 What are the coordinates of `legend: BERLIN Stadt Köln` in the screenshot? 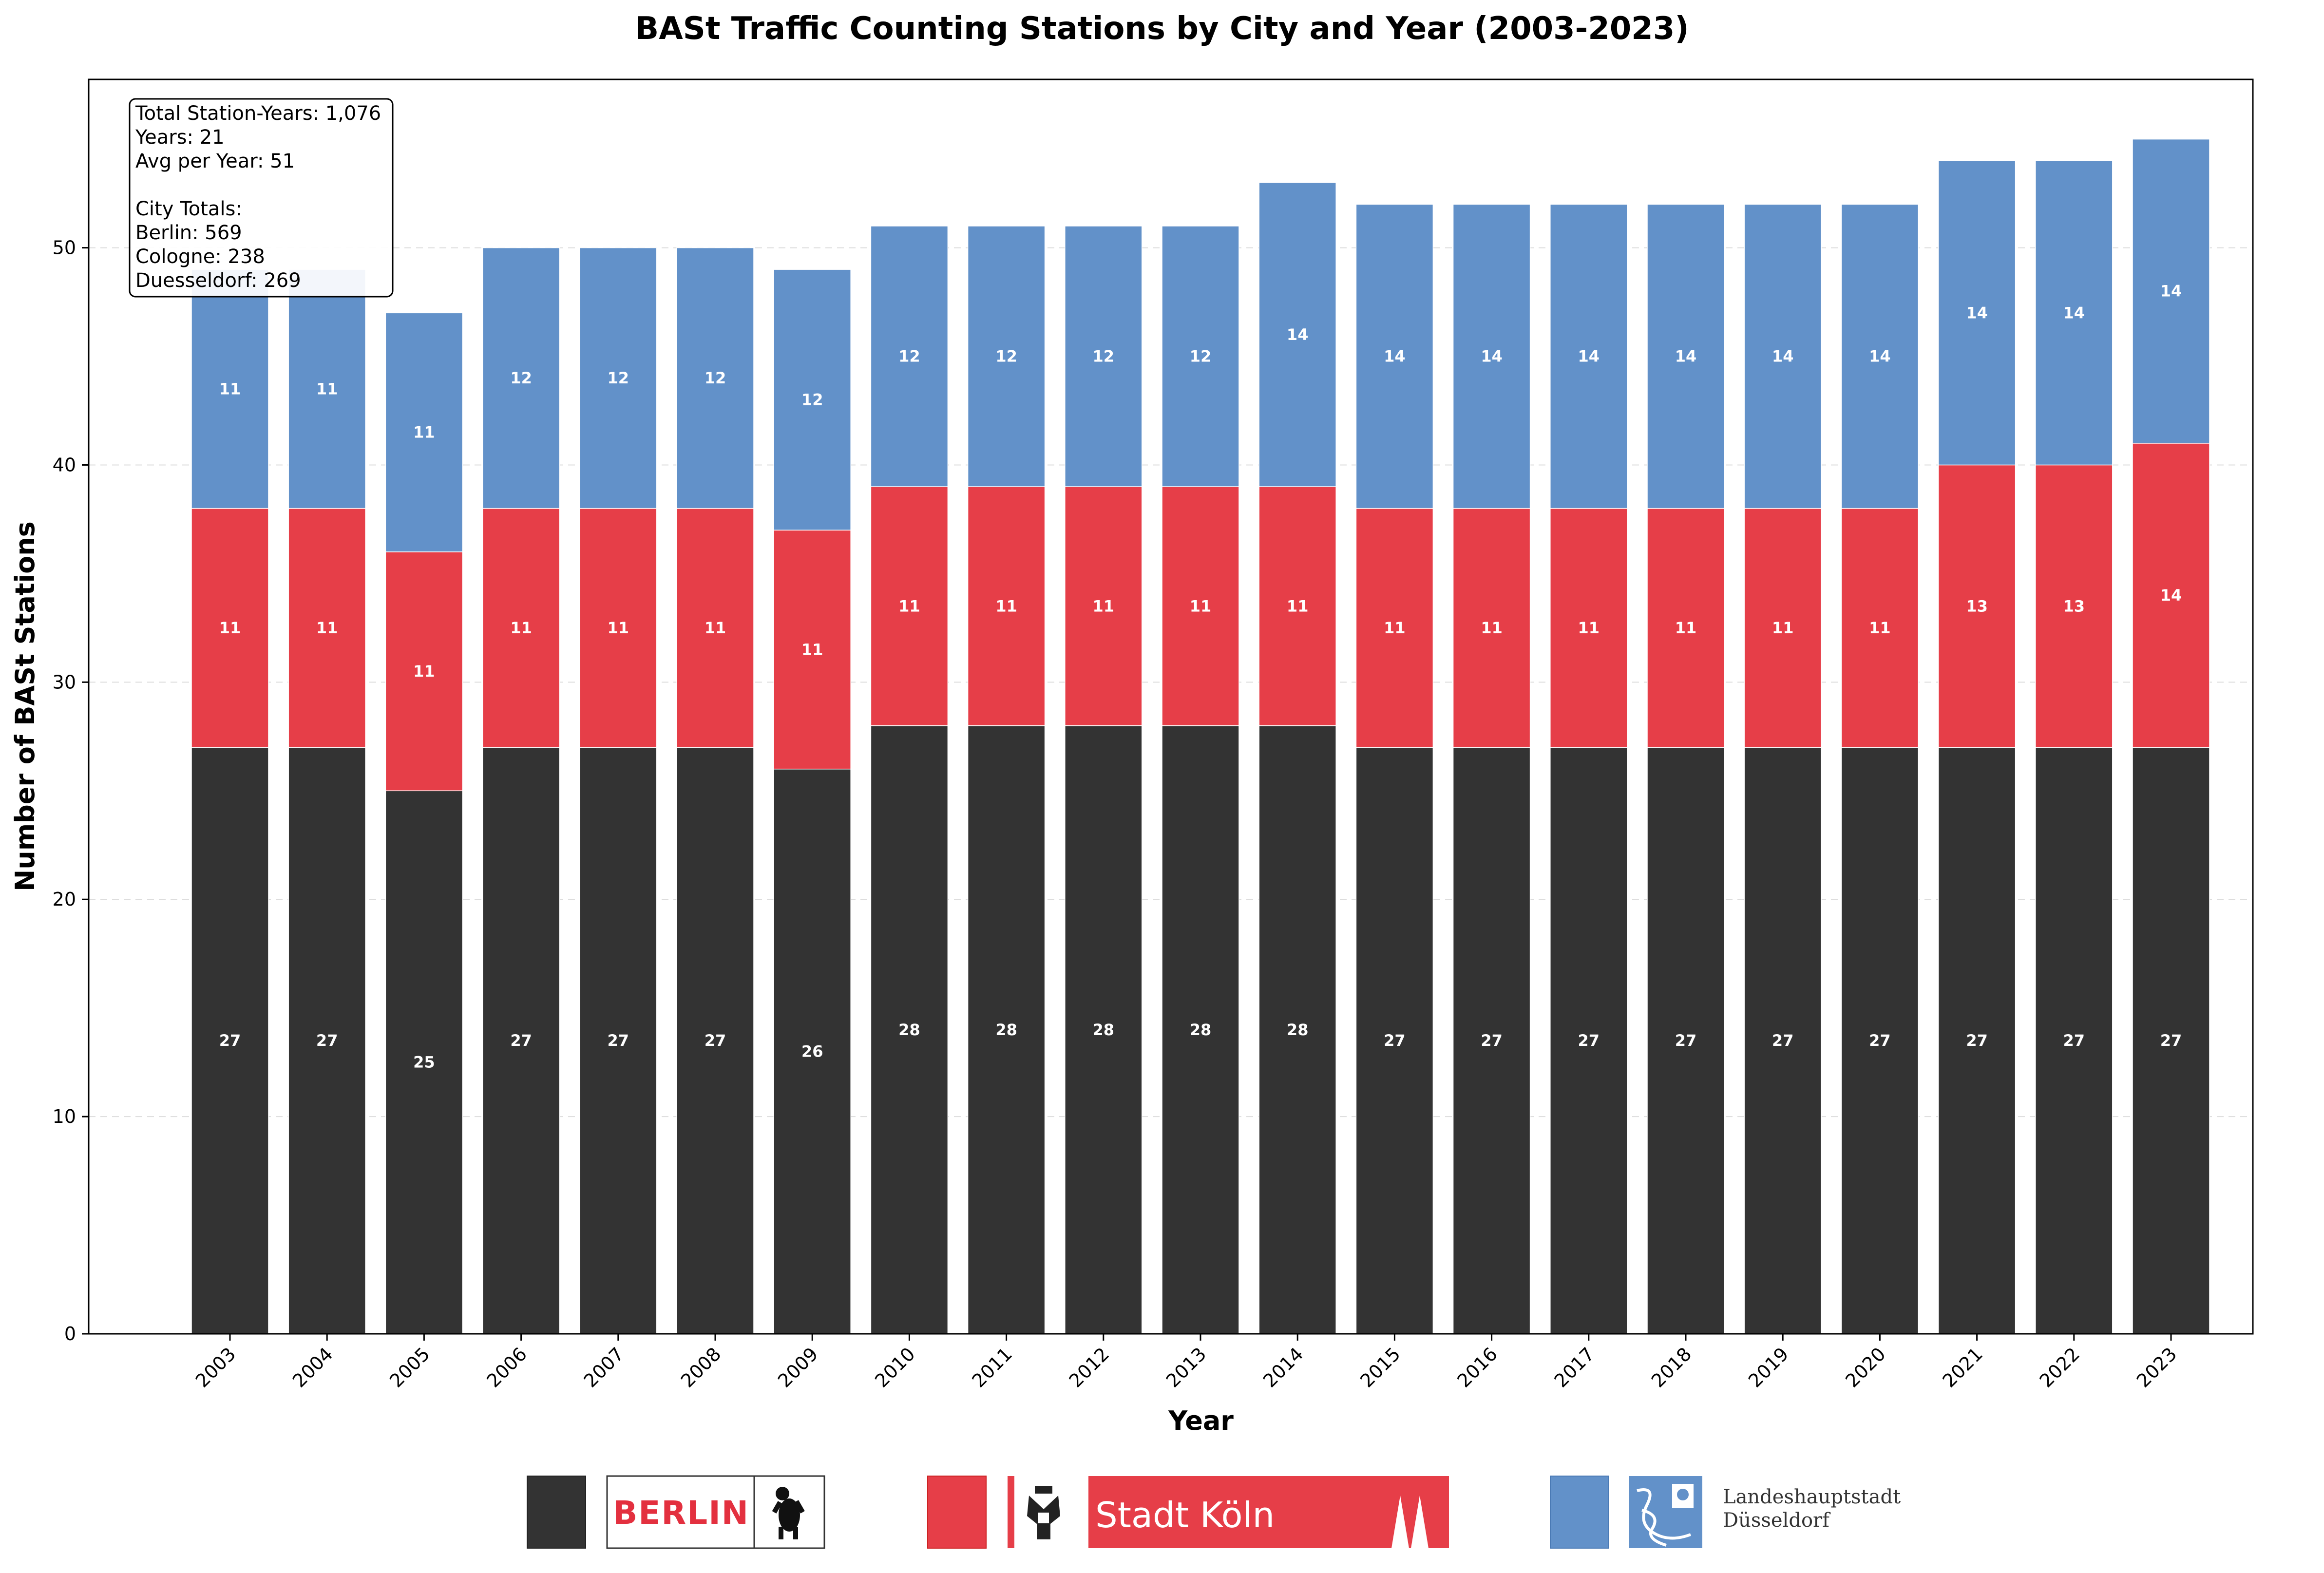 It's located at (1214, 1512).